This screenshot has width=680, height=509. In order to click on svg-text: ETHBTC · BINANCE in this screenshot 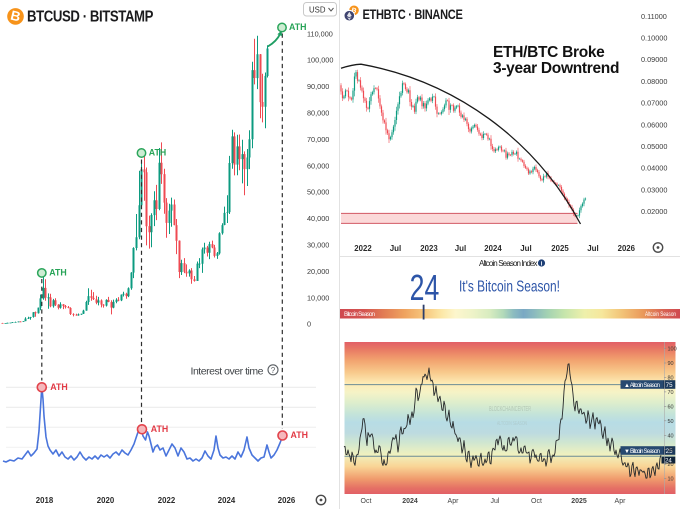, I will do `click(413, 15)`.